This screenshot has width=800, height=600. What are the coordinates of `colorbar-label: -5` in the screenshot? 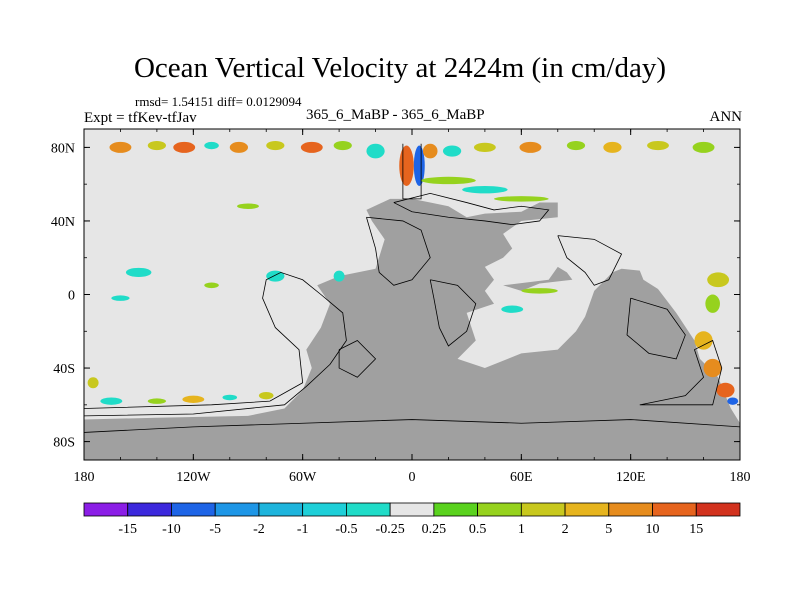 It's located at (215, 529).